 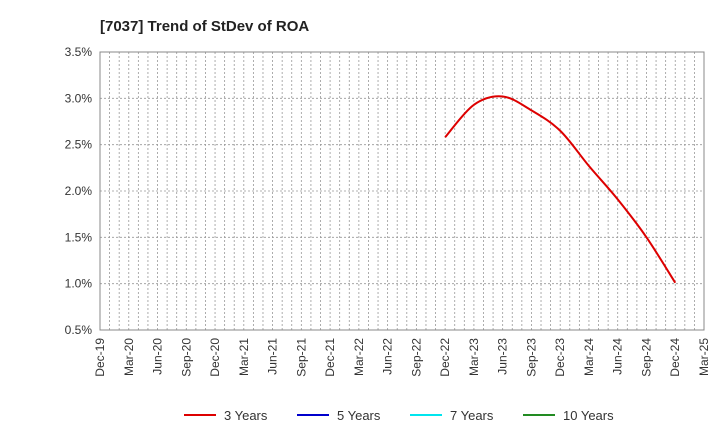 What do you see at coordinates (79, 145) in the screenshot?
I see `y-tick-label: 2.5%` at bounding box center [79, 145].